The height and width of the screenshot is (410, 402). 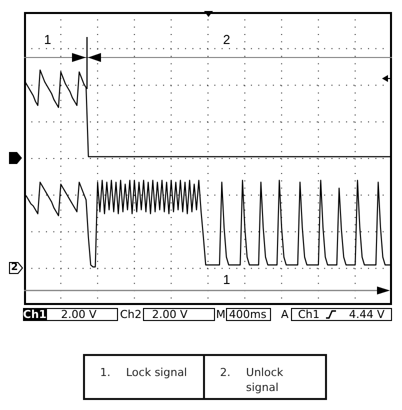 I want to click on text: 400ms, so click(x=247, y=314).